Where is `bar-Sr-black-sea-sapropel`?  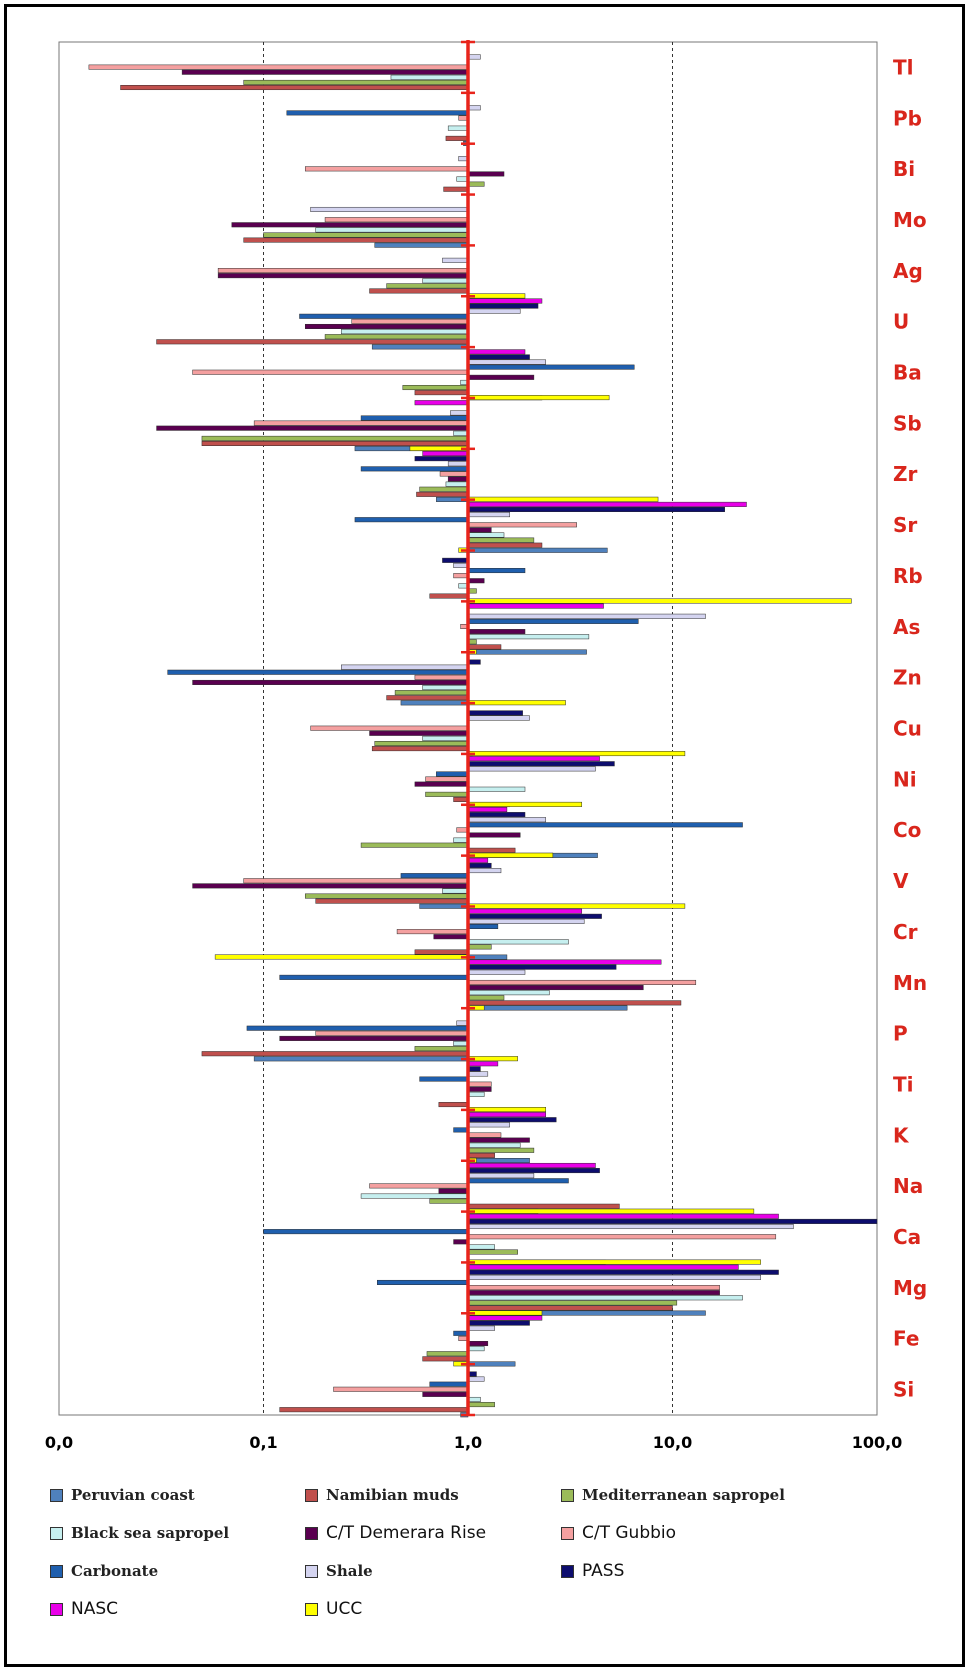 bar-Sr-black-sea-sapropel is located at coordinates (486, 535).